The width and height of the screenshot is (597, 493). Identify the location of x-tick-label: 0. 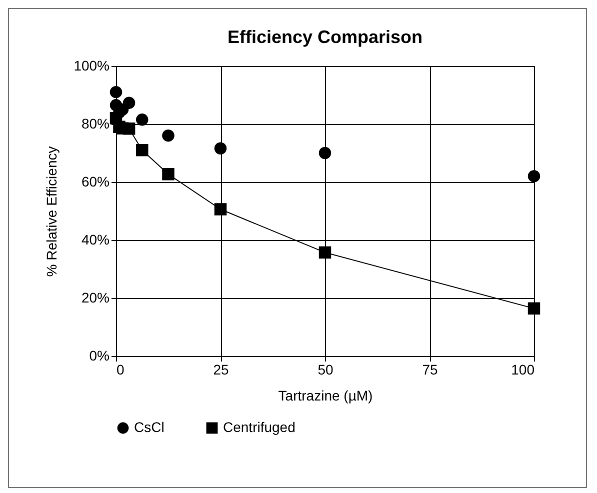
(120, 370).